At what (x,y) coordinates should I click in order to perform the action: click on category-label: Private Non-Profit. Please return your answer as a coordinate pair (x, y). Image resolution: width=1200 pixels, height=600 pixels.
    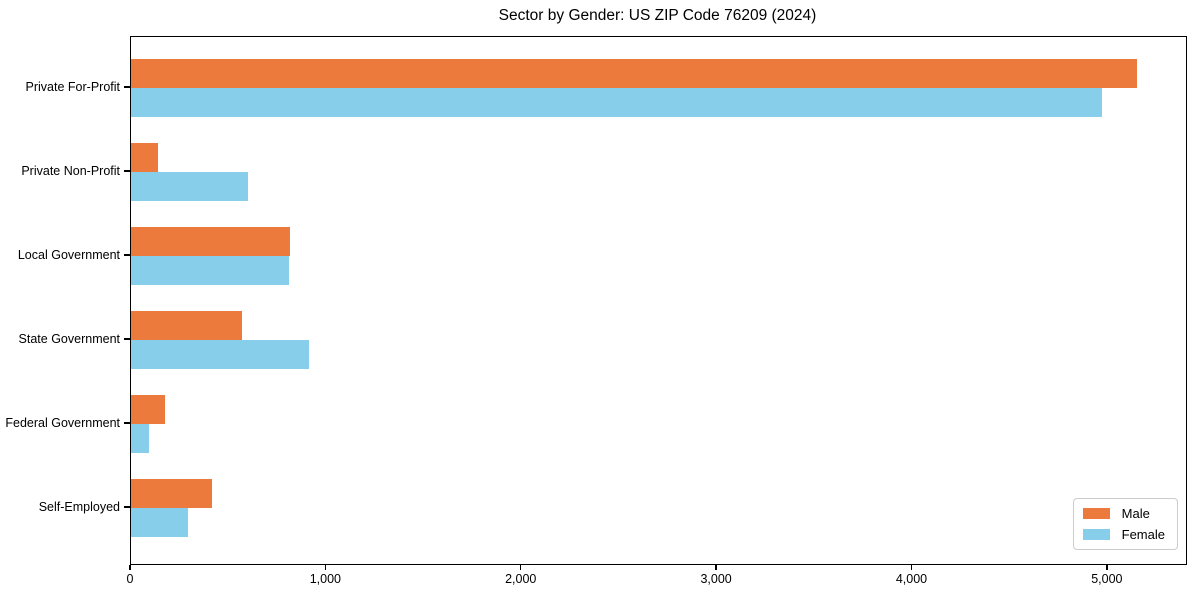
    Looking at the image, I should click on (70, 171).